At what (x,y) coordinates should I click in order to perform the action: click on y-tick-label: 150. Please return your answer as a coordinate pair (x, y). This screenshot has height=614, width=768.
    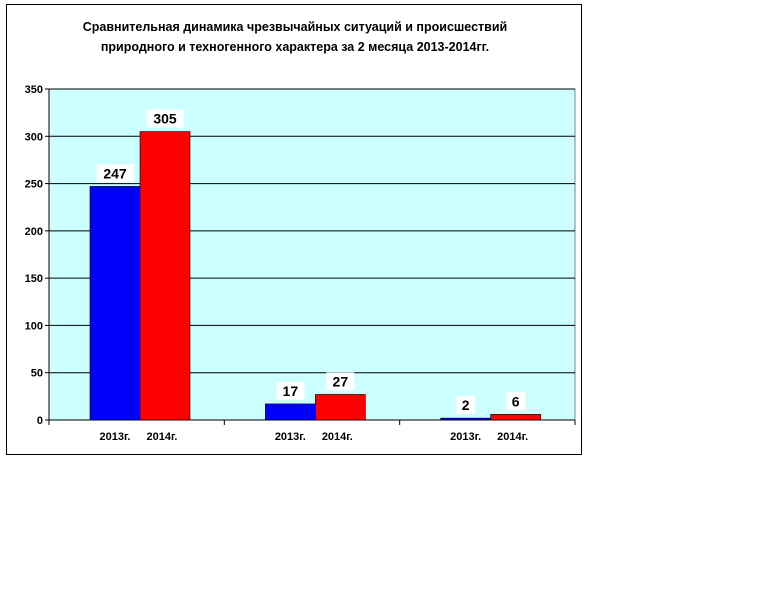
    Looking at the image, I should click on (34, 279).